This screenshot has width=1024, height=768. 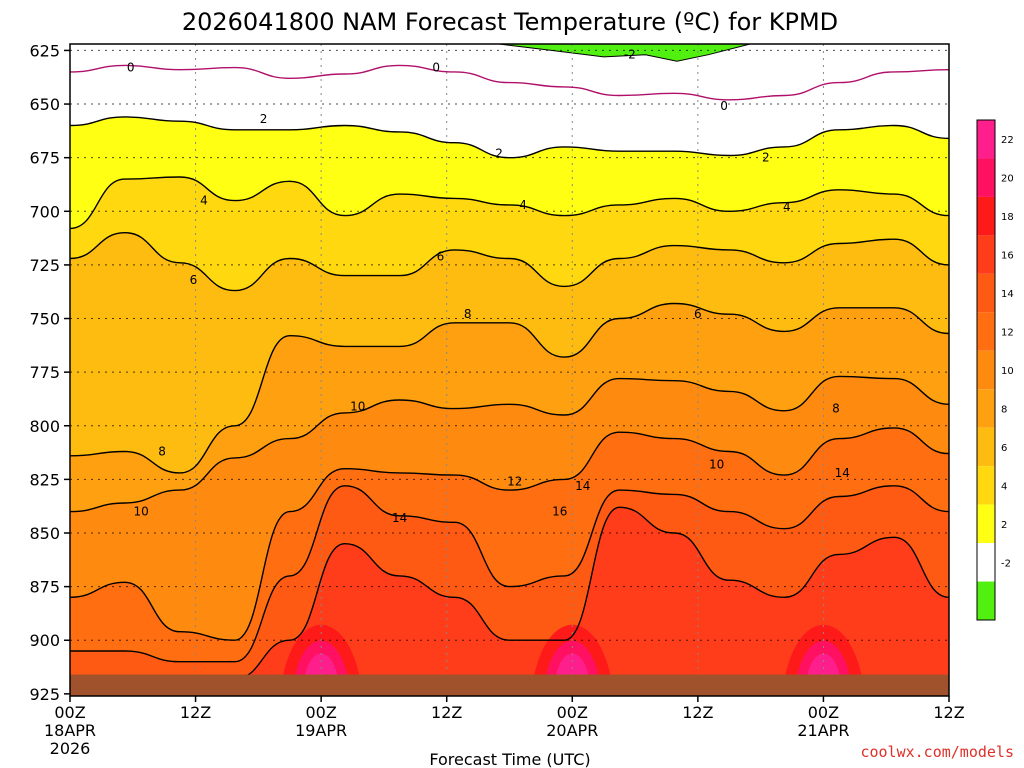 What do you see at coordinates (1007, 333) in the screenshot?
I see `colorbar-label-5: 12` at bounding box center [1007, 333].